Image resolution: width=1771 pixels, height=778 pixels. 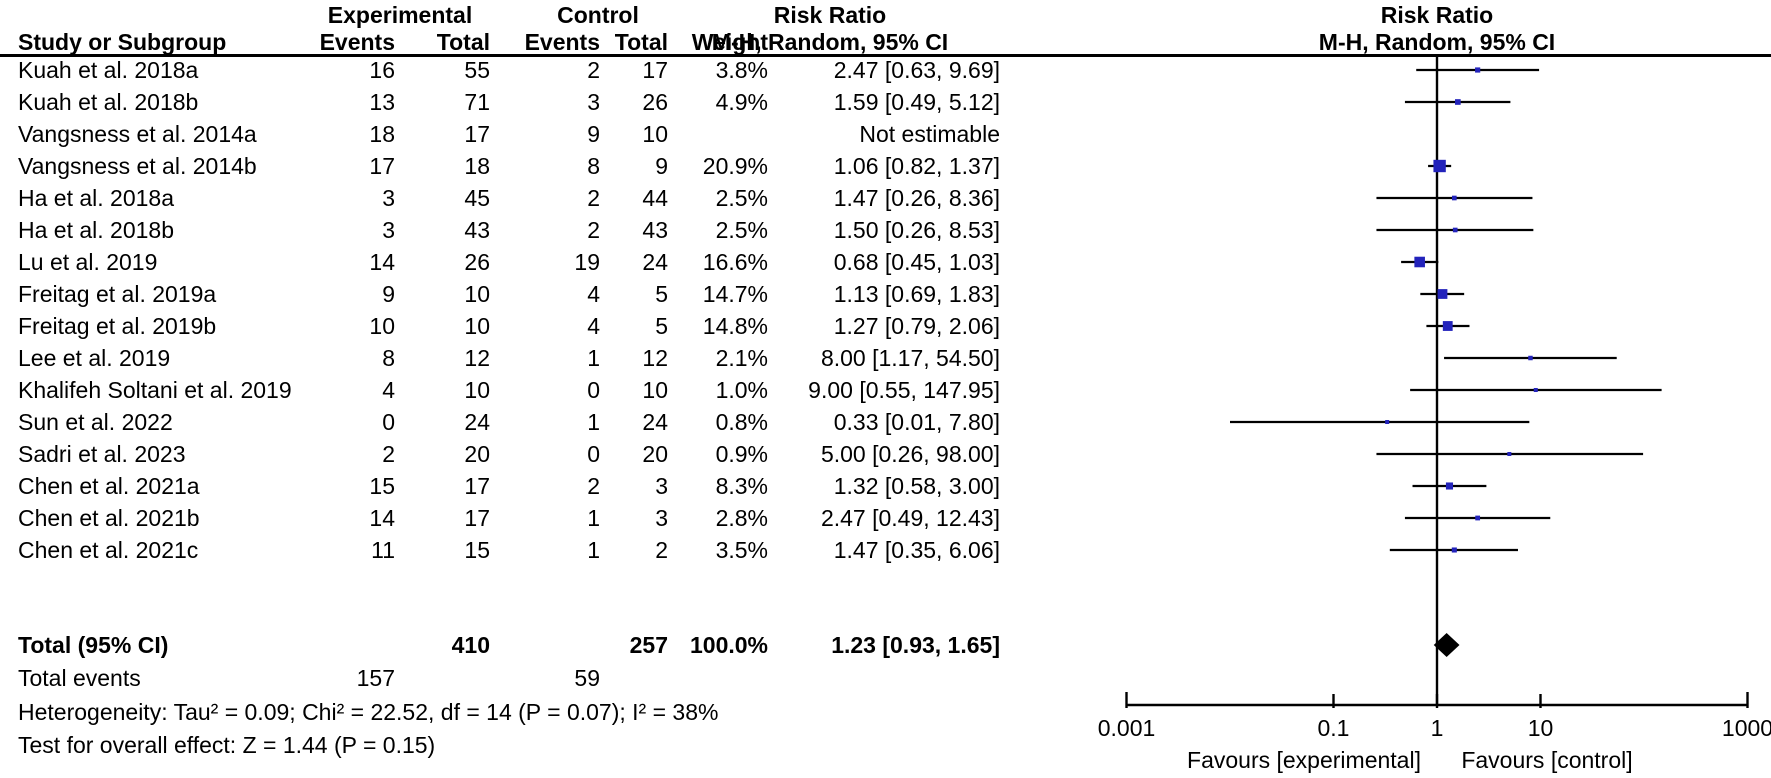 I want to click on ctl-events: 4, so click(x=593, y=294).